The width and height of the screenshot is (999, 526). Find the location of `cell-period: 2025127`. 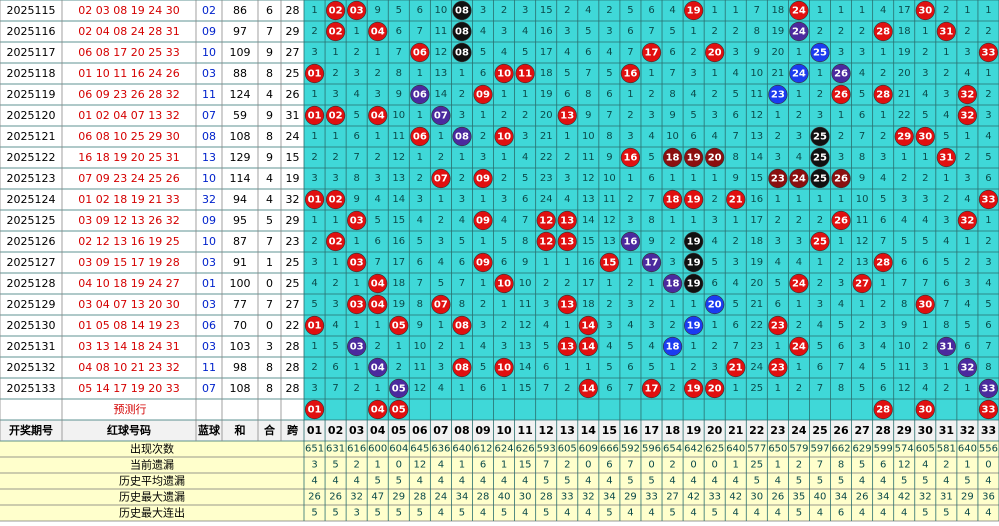

cell-period: 2025127 is located at coordinates (31, 262).